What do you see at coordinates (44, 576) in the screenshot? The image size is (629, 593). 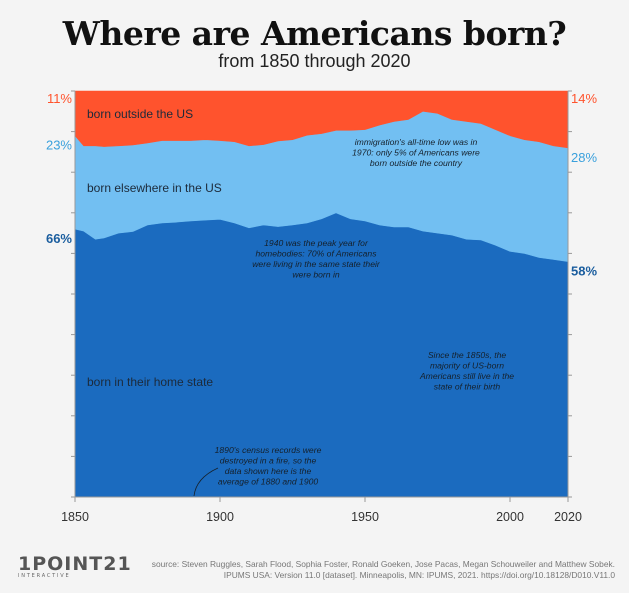 I see `brand-logo-subtitle: INTERACTIVE` at bounding box center [44, 576].